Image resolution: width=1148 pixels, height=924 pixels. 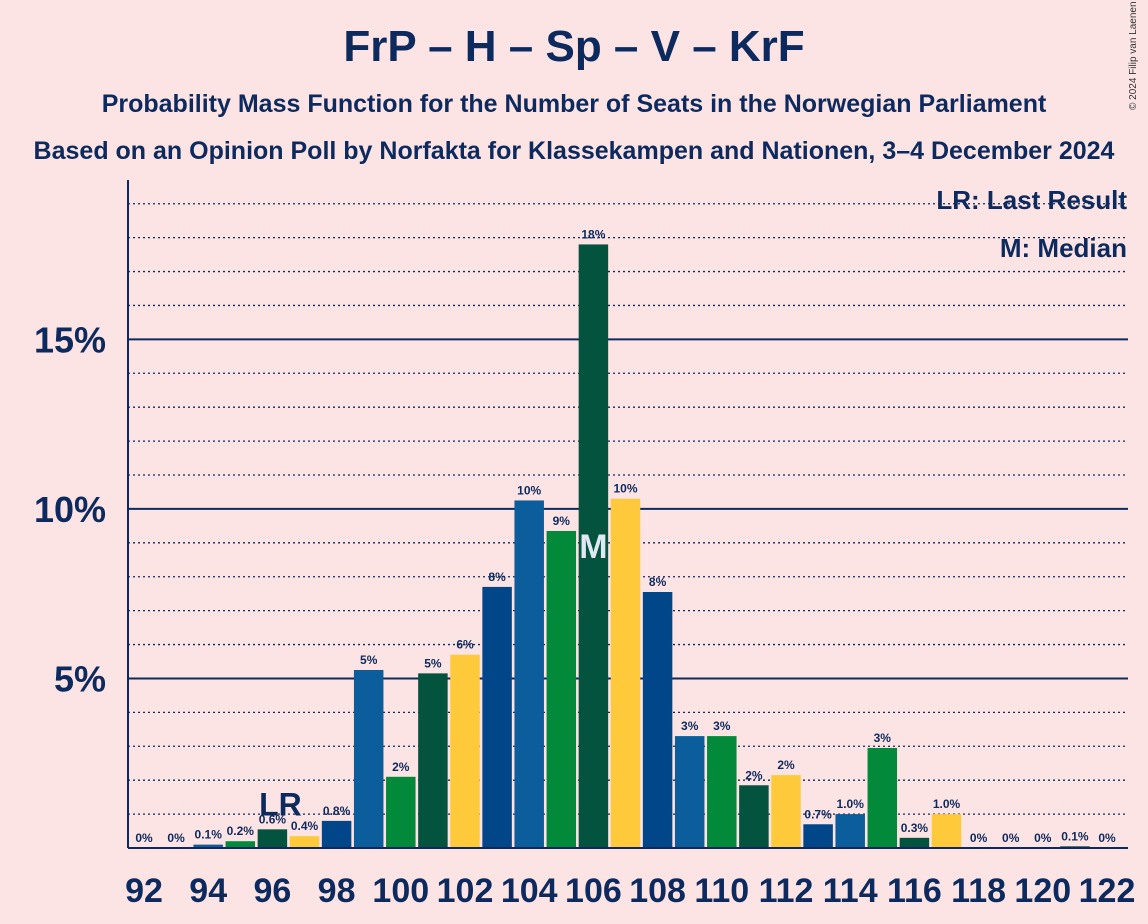 I want to click on x-tick-label: 100, so click(x=400, y=891).